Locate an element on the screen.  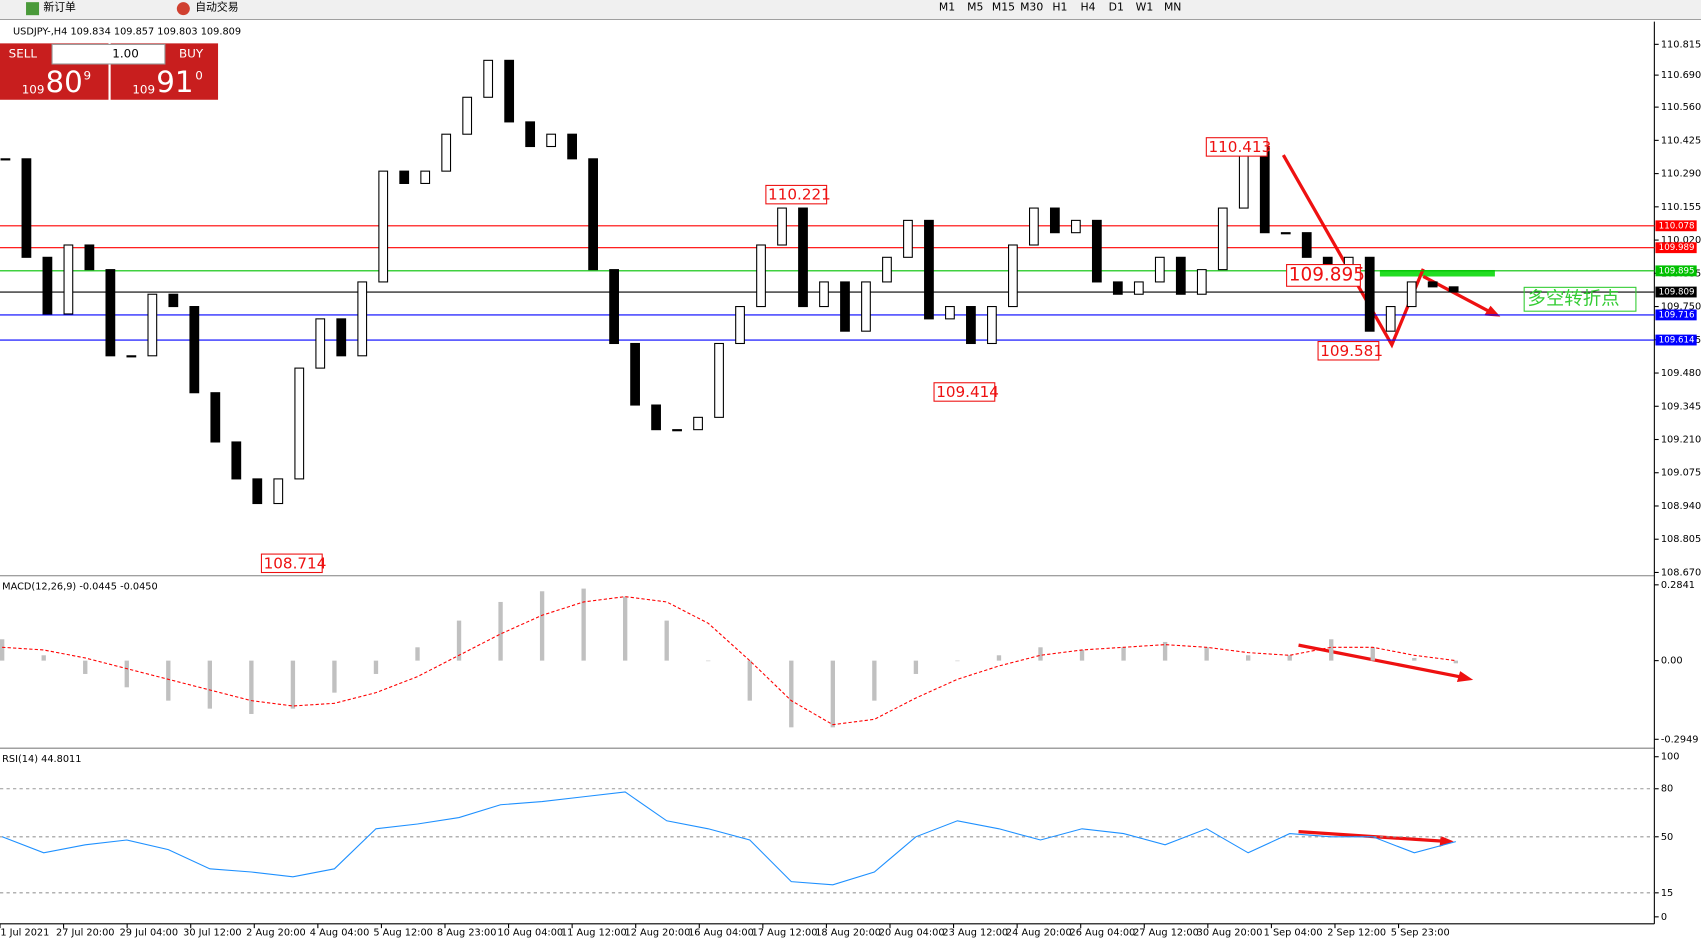
y-tick-label: 109.345 is located at coordinates (1681, 406).